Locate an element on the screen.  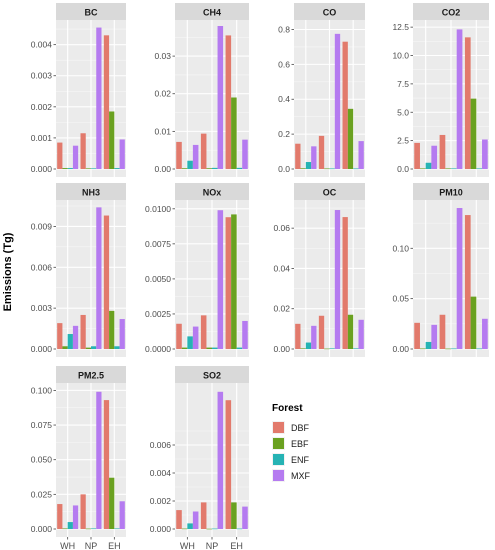
bar-oc-wh-ebf is located at coordinates (303, 348).